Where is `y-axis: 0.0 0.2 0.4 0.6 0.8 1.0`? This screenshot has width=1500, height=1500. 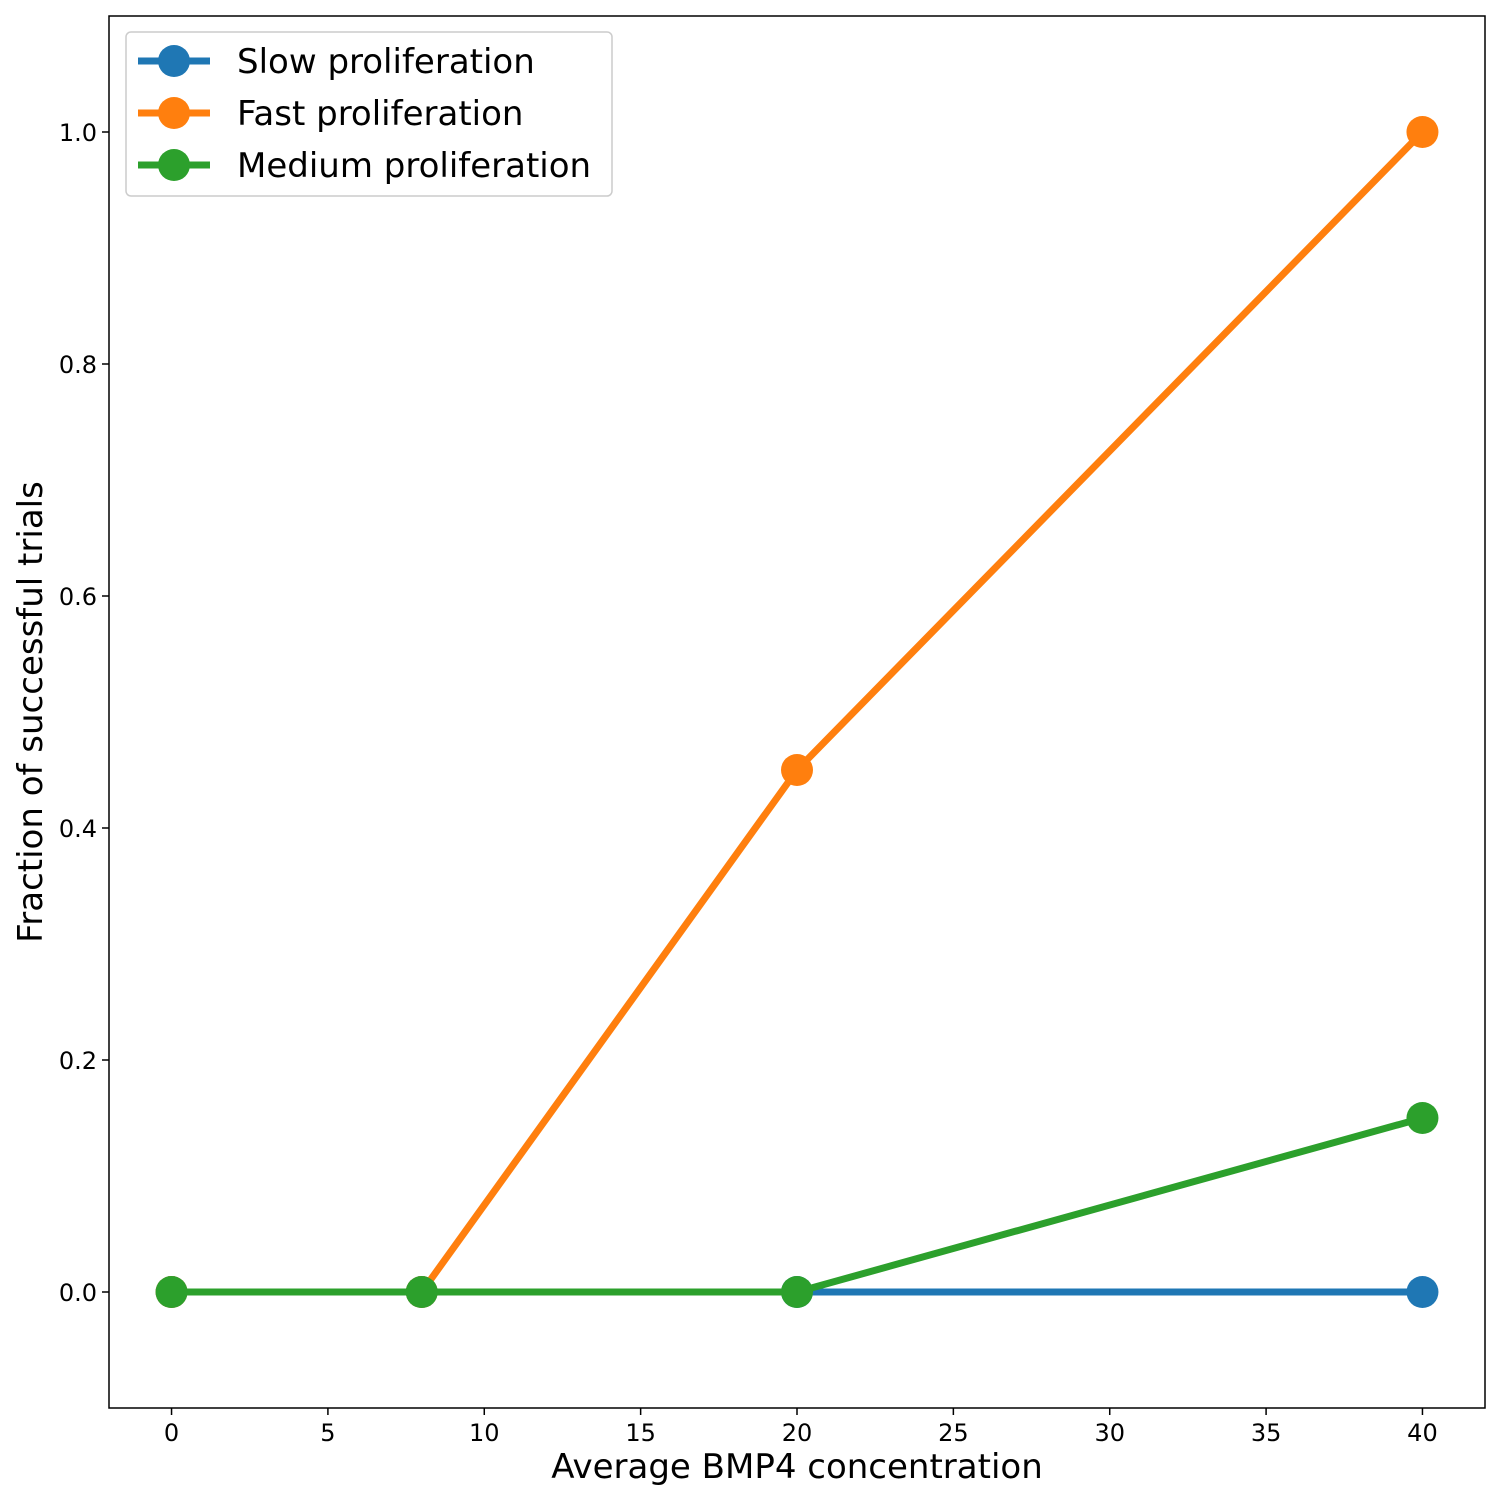
y-axis: 0.0 0.2 0.4 0.6 0.8 1.0 is located at coordinates (84, 713).